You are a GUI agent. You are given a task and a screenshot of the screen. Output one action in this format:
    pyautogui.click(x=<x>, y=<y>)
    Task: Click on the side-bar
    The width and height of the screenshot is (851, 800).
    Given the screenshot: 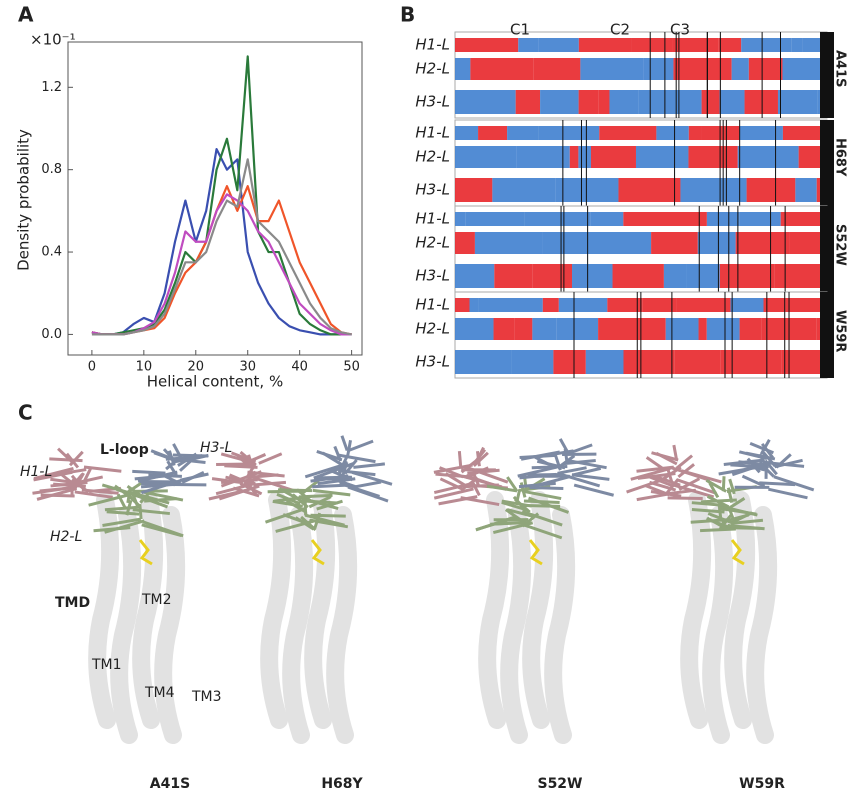 What is the action you would take?
    pyautogui.click(x=827, y=335)
    